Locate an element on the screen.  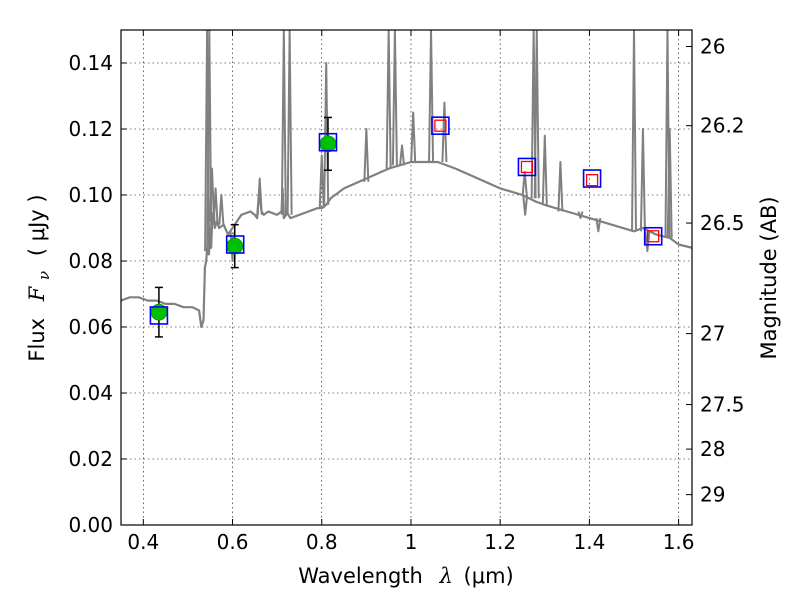
y2-tick-label: 26.5 is located at coordinates (722, 223).